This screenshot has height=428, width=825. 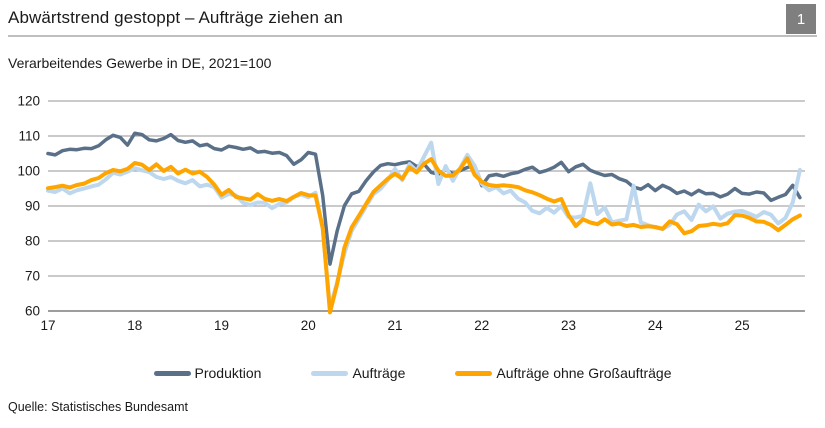 I want to click on title-divider, so click(x=412, y=36).